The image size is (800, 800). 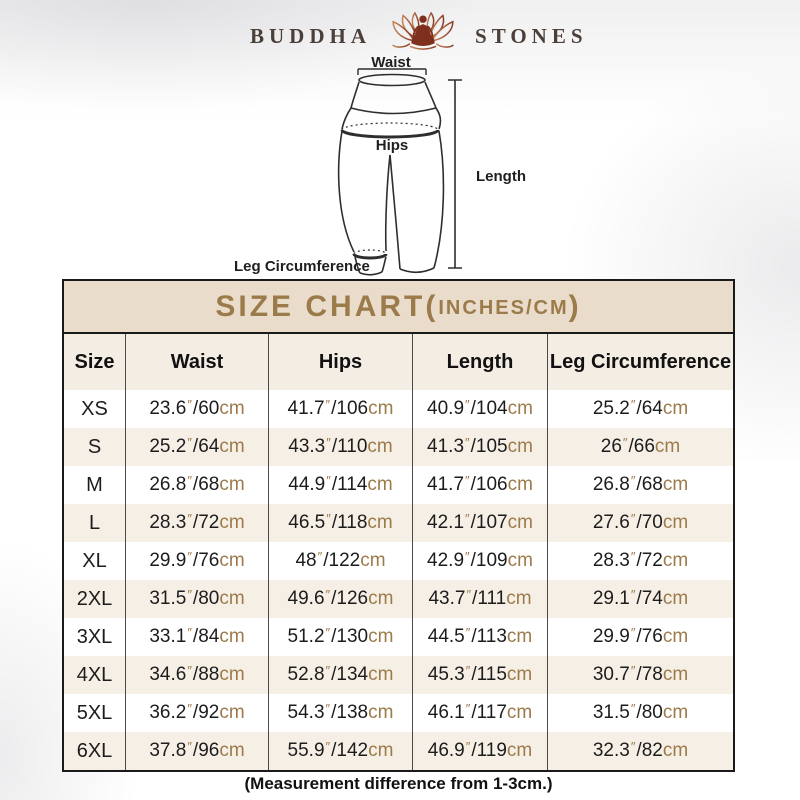 What do you see at coordinates (206, 636) in the screenshot?
I see `cm-value: /84` at bounding box center [206, 636].